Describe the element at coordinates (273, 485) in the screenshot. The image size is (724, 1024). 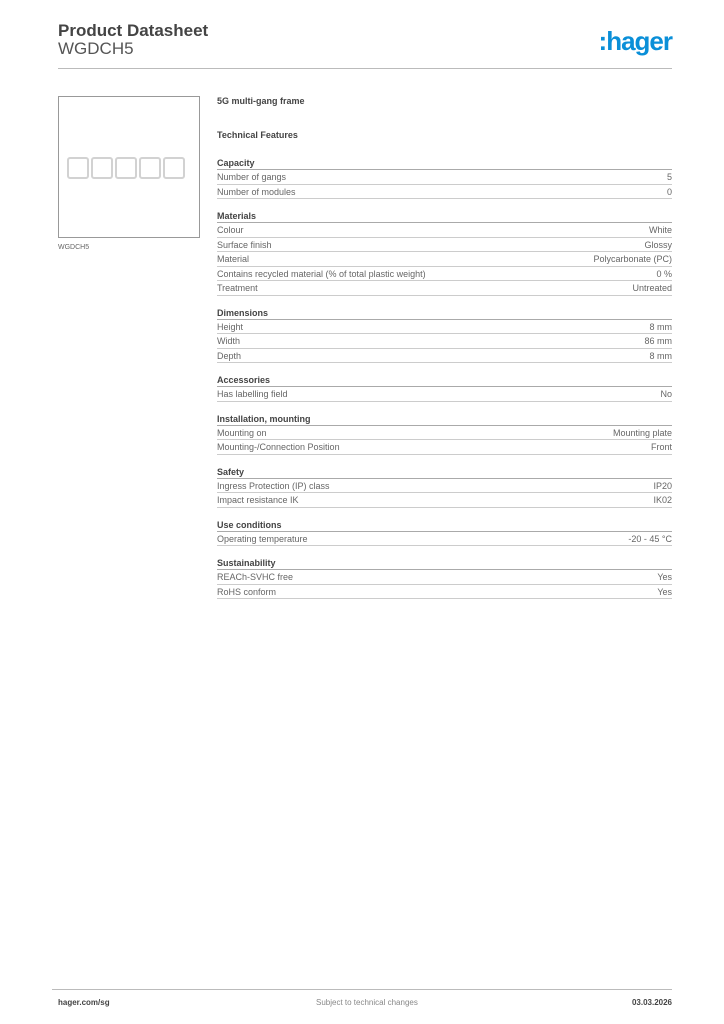
I see `spec-label: Ingress Protection (IP) class` at that location.